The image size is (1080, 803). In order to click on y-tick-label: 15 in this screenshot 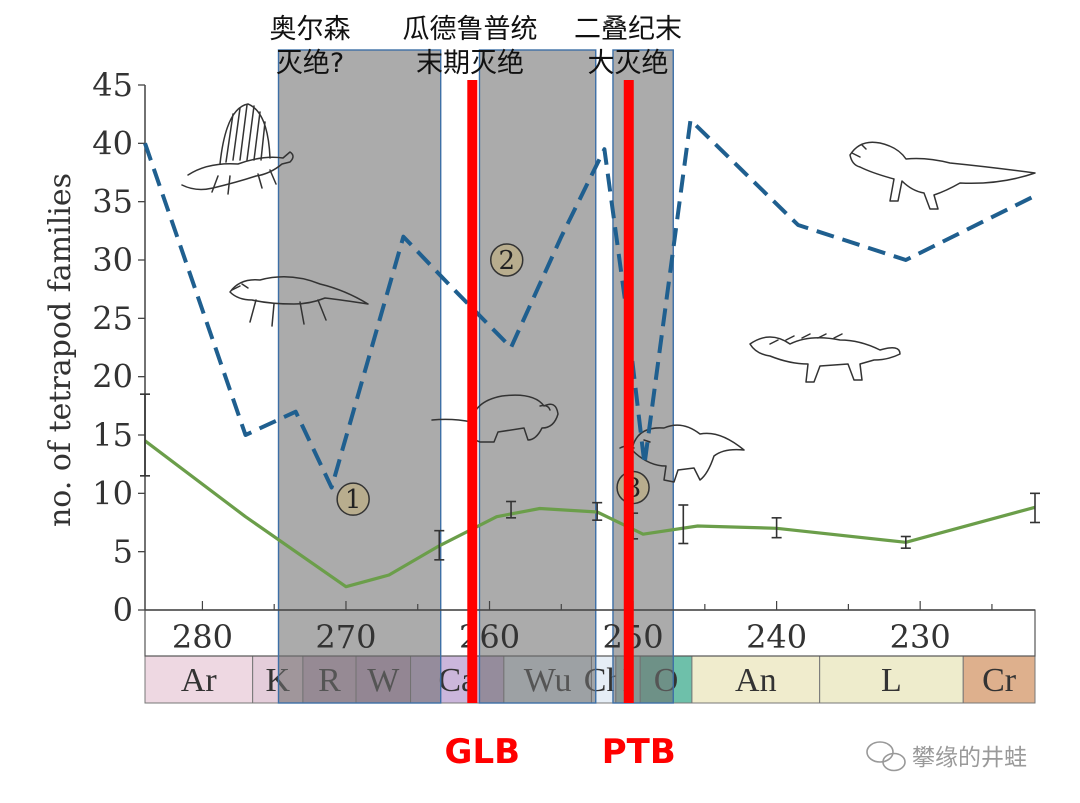, I will do `click(112, 435)`.